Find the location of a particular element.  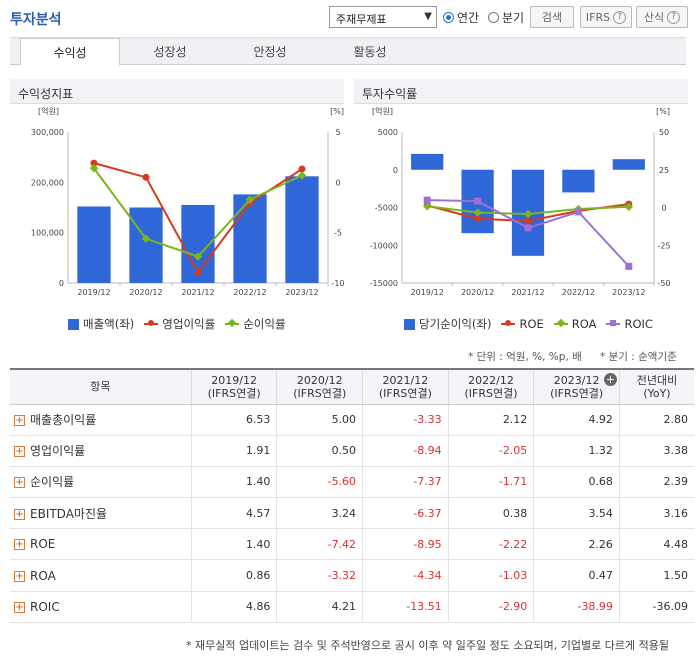

table-cell: 4.48 is located at coordinates (656, 544).